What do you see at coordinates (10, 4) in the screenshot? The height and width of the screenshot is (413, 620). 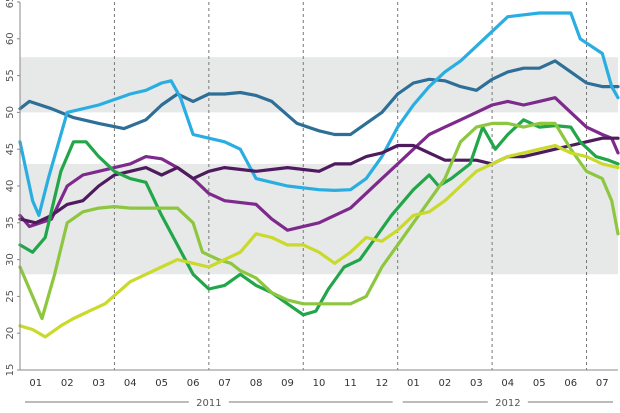 I see `y-tick-label: 65` at bounding box center [10, 4].